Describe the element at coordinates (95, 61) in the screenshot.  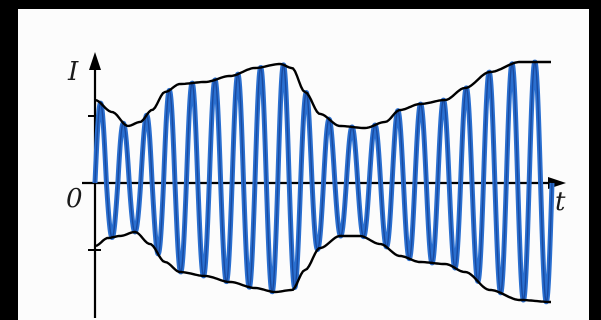
I see `y-axis-arrow` at that location.